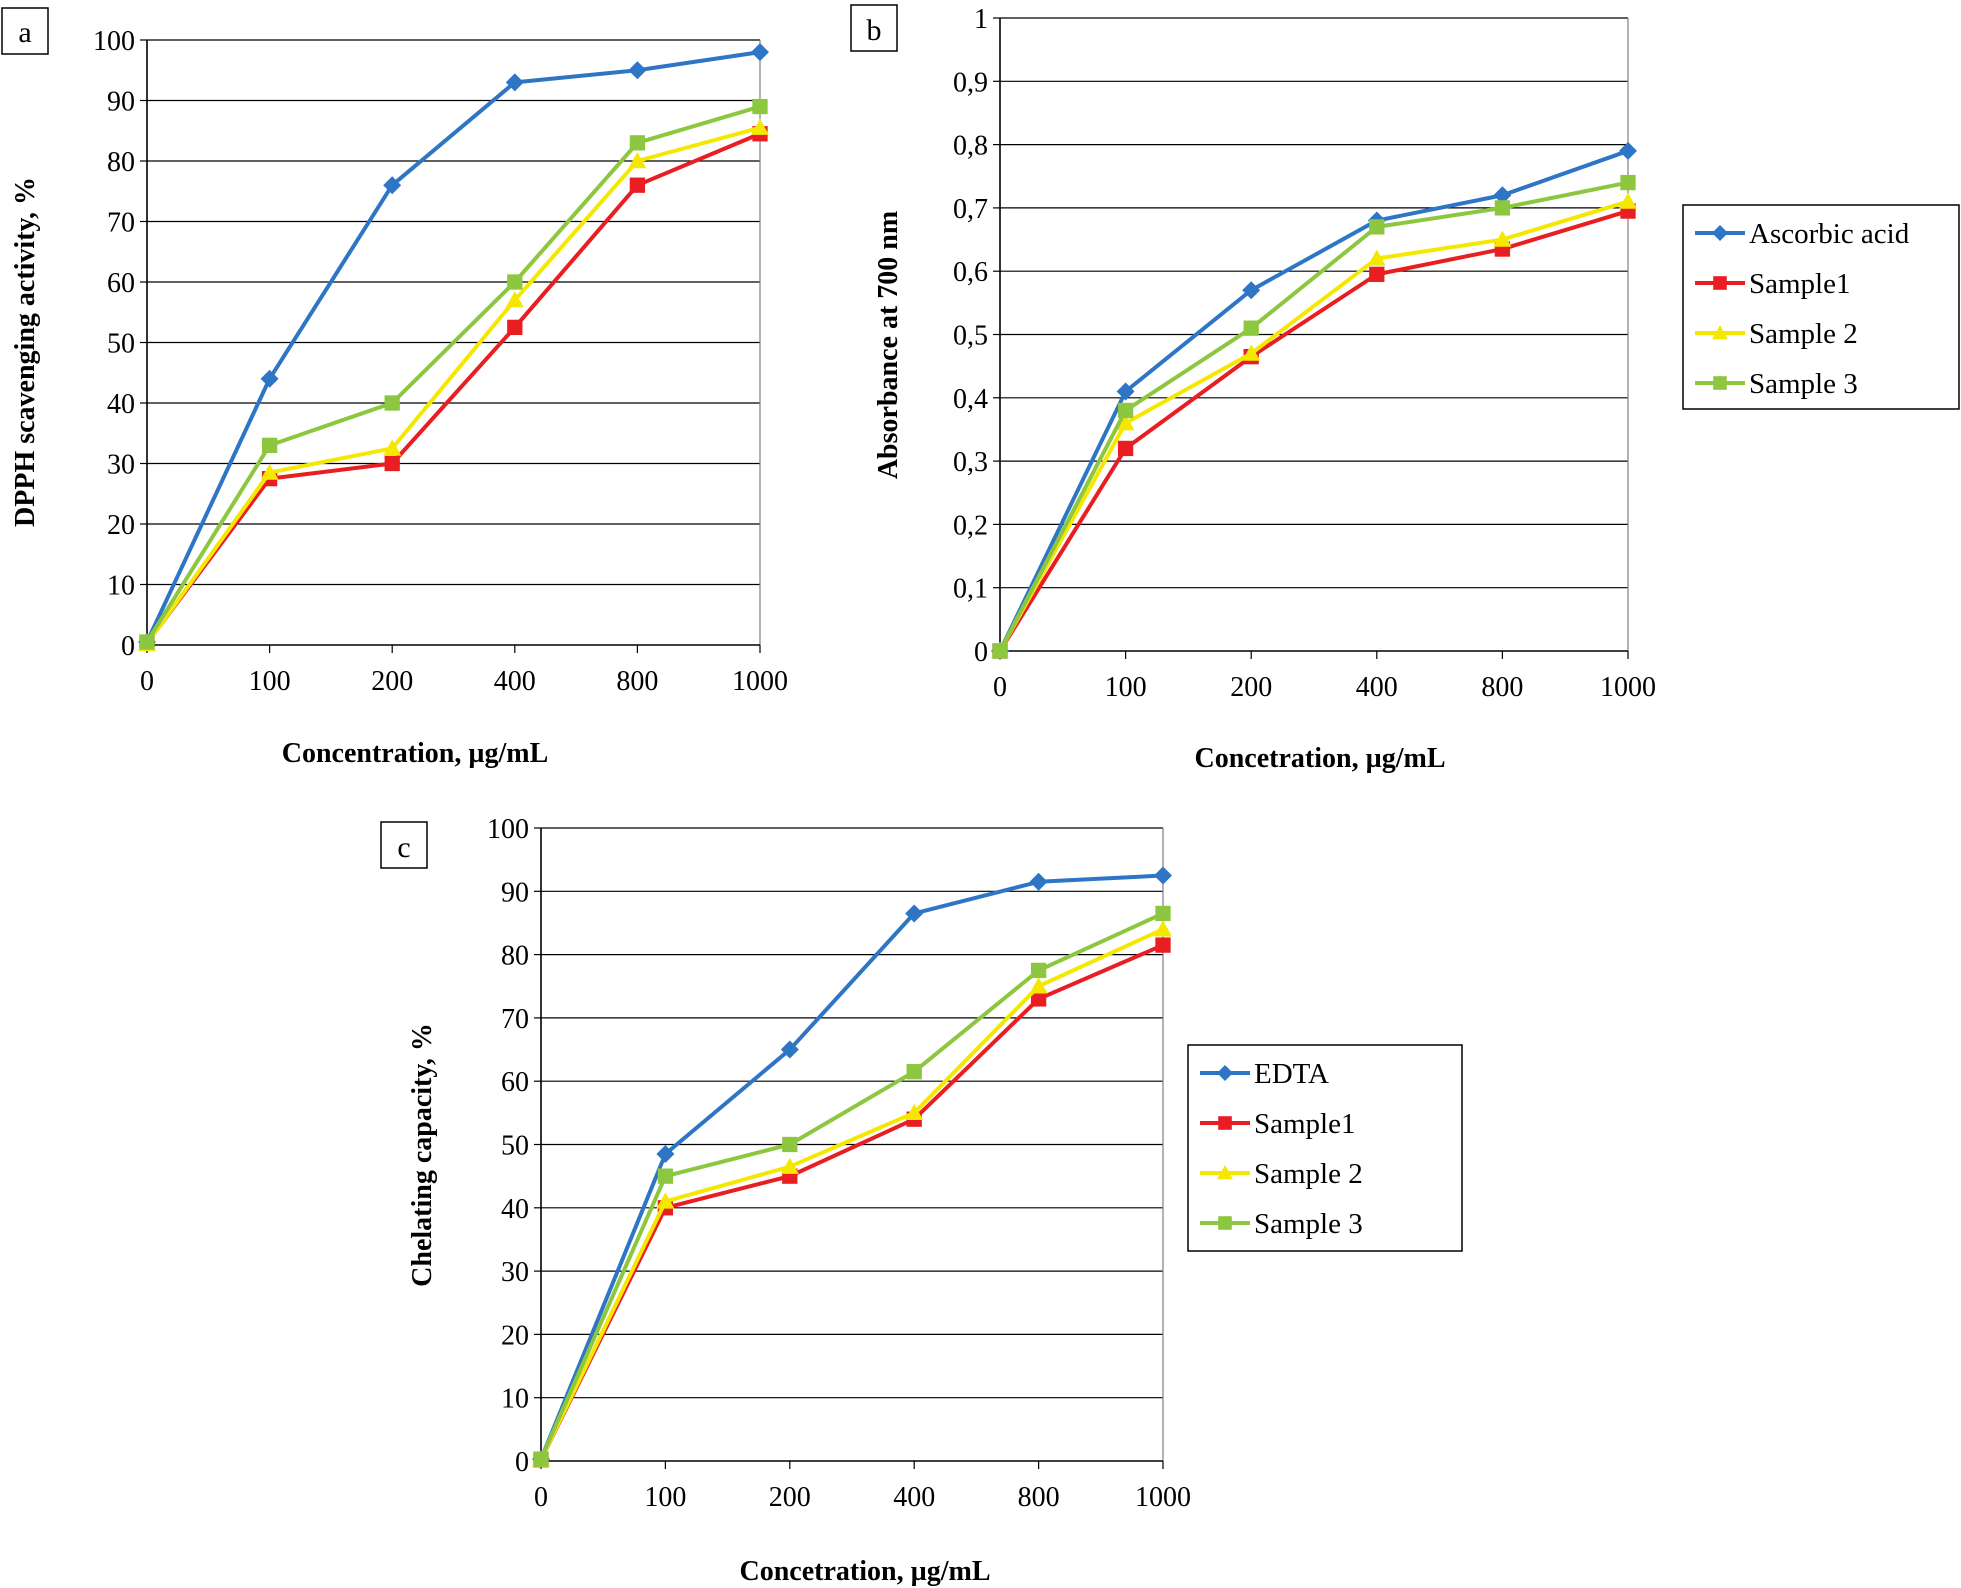 The height and width of the screenshot is (1588, 1961). Describe the element at coordinates (147, 681) in the screenshot. I see `x-tick-label: 0` at that location.